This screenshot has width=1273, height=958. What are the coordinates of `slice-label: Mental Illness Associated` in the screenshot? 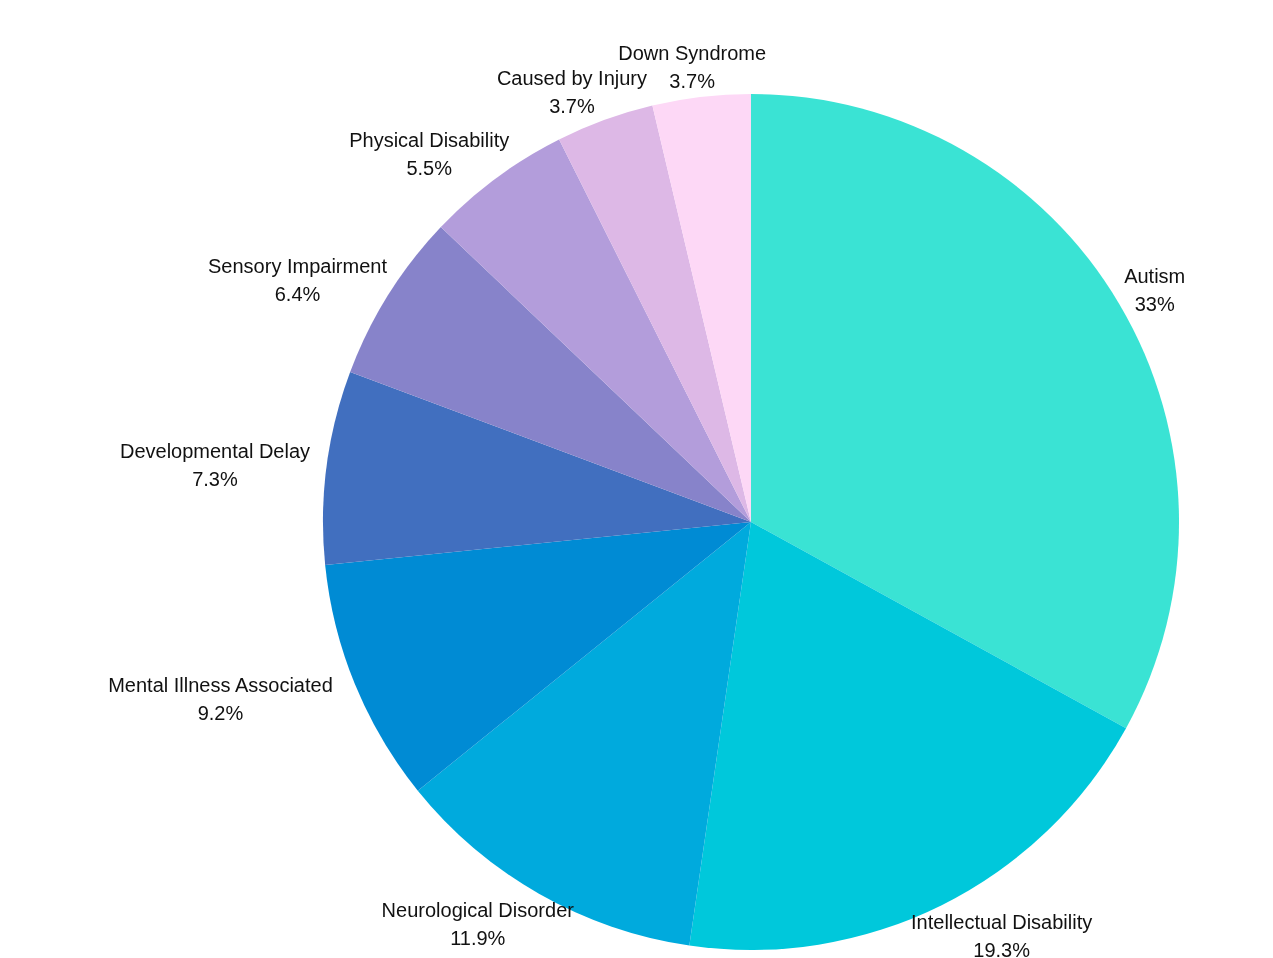 It's located at (220, 684).